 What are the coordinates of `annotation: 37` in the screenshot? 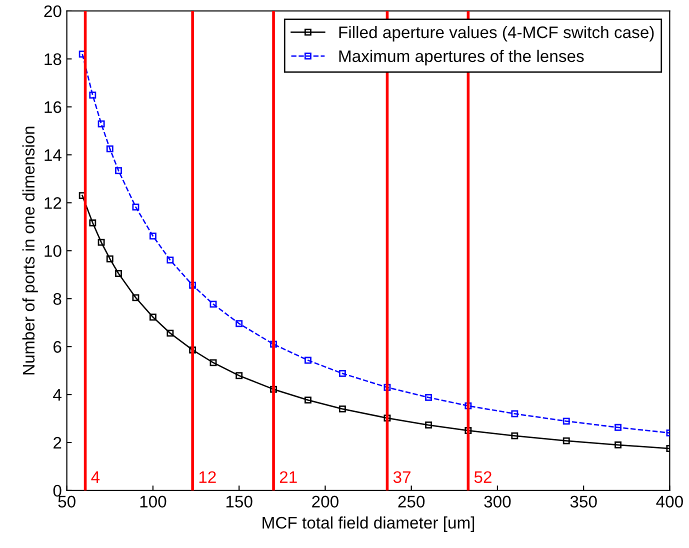 It's located at (401, 477).